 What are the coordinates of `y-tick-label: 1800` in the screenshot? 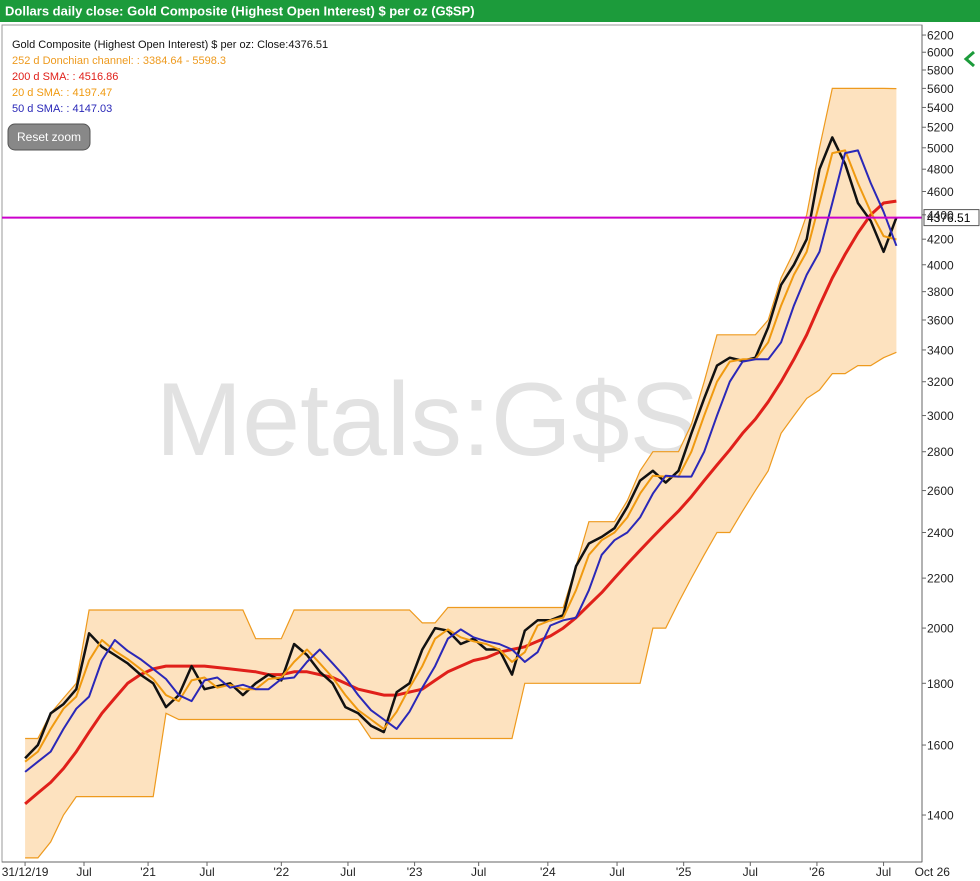 It's located at (940, 684).